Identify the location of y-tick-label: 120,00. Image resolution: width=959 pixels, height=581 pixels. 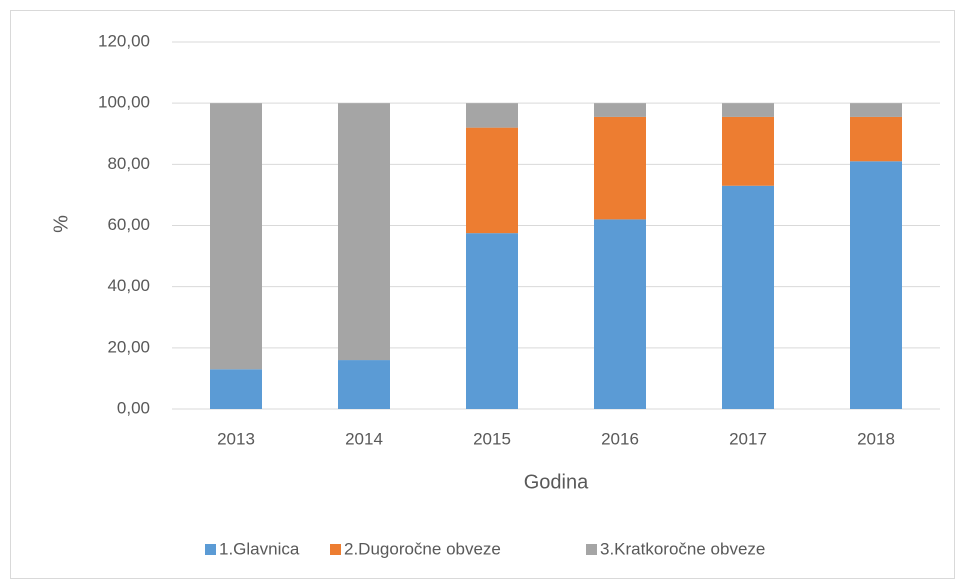
(124, 40).